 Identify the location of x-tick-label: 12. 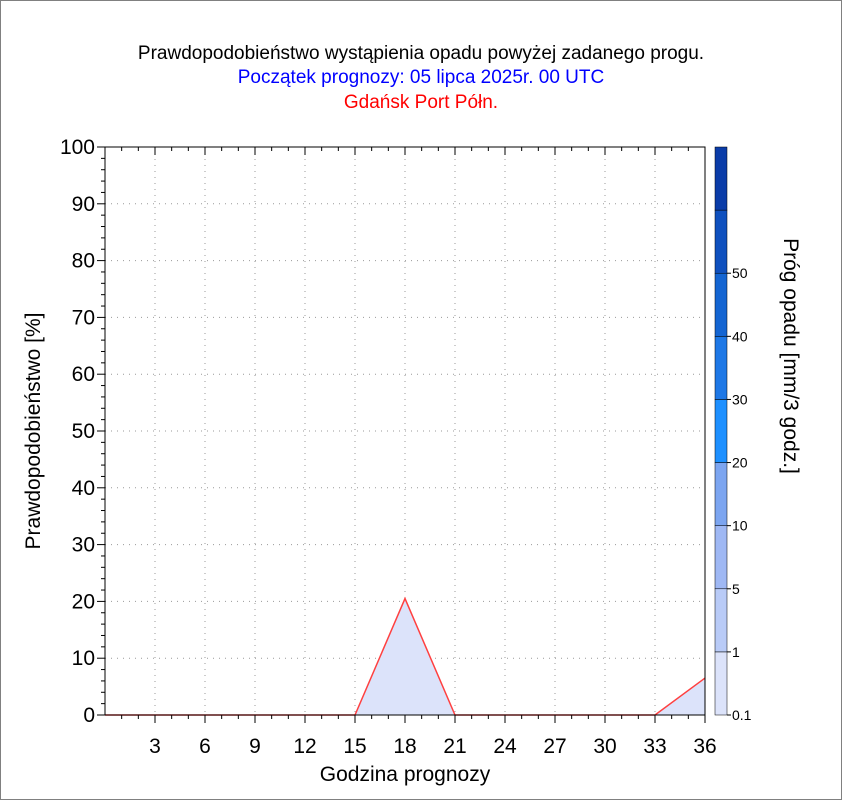
(304, 746).